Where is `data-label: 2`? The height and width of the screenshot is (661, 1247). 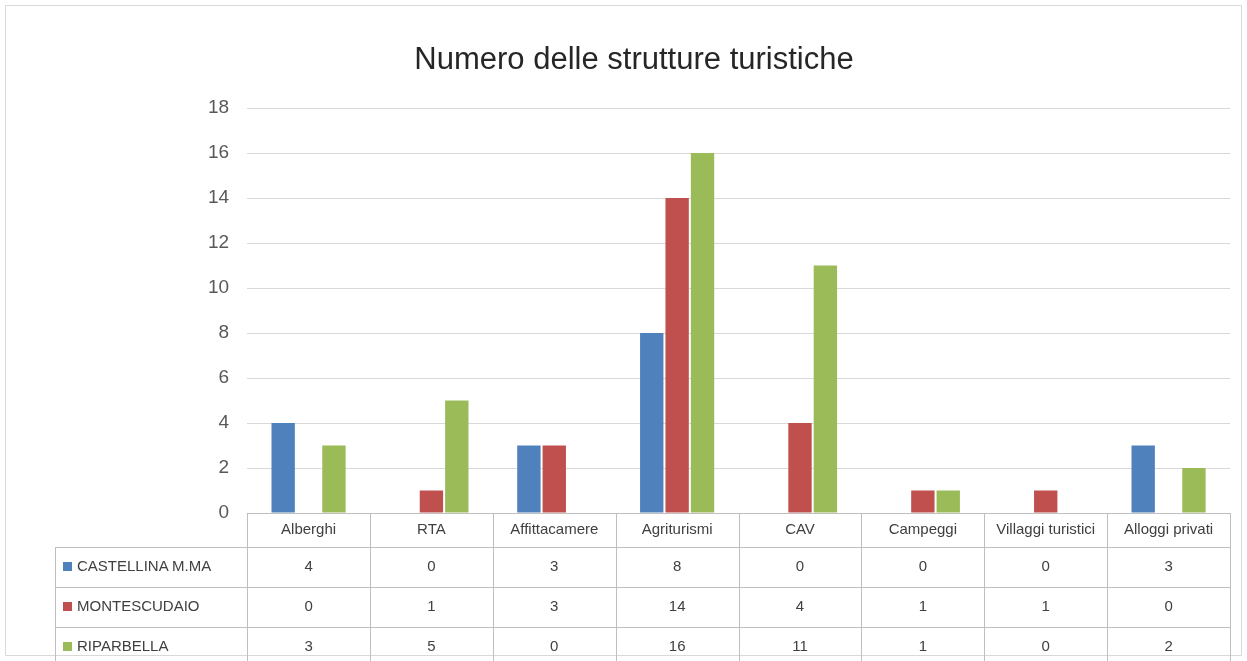 data-label: 2 is located at coordinates (1168, 646).